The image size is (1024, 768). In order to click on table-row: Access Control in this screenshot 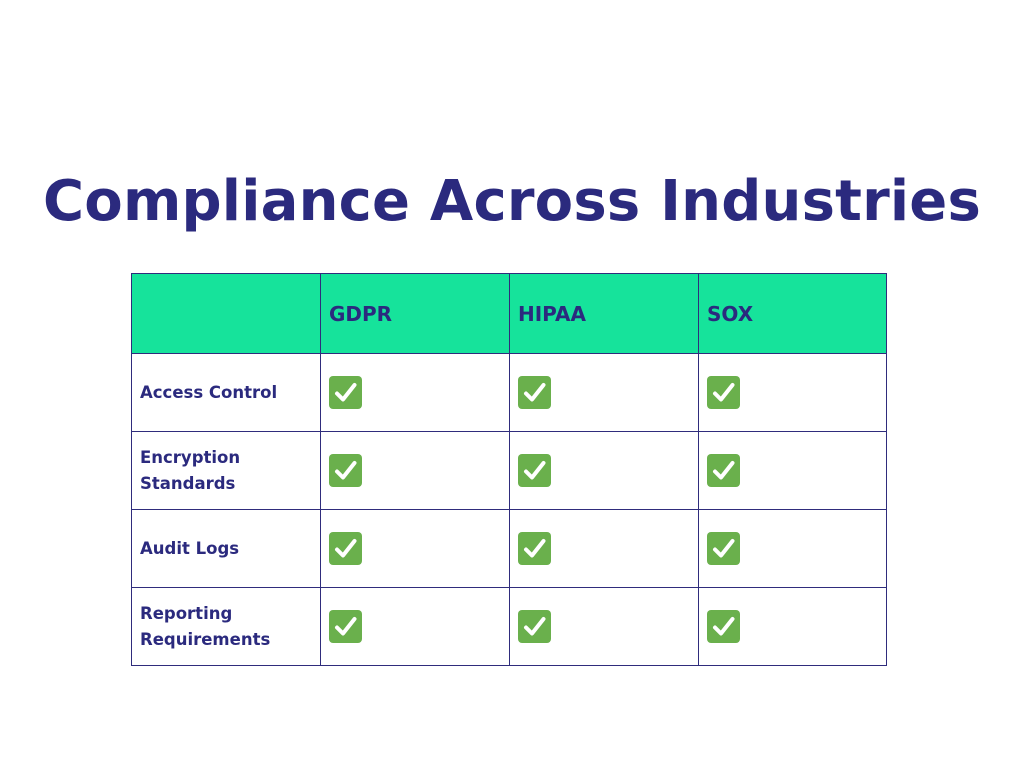, I will do `click(509, 392)`.